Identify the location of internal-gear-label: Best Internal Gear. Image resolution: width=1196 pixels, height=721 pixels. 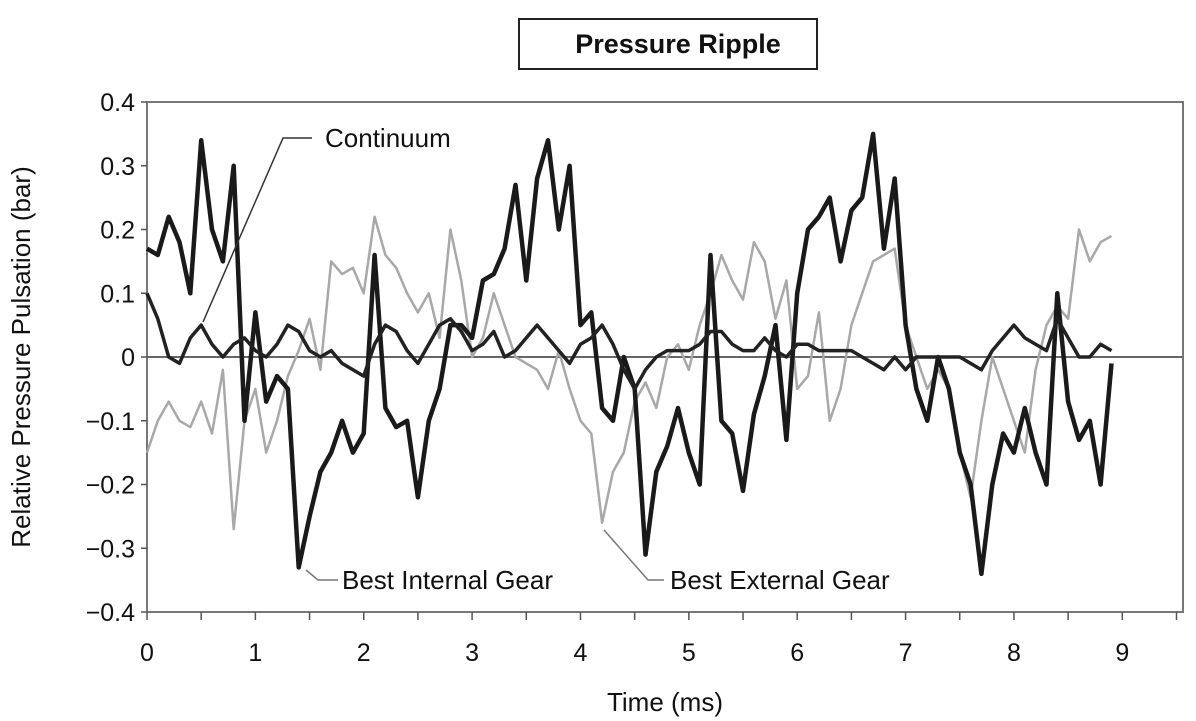
(447, 580).